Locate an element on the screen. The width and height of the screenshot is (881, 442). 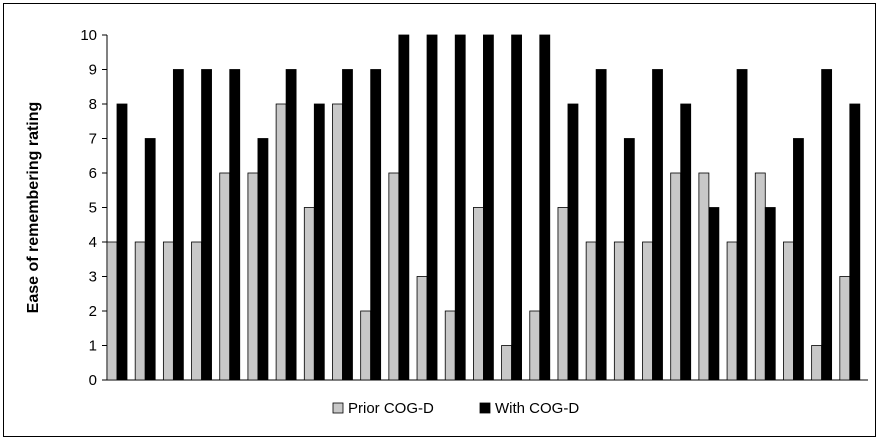
y-tick-label: 3 is located at coordinates (93, 277).